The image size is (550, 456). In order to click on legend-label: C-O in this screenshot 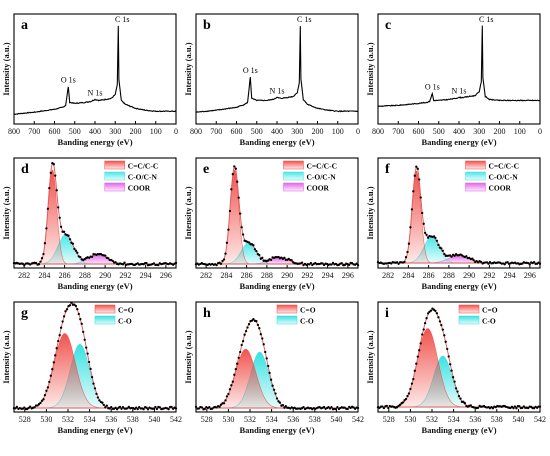, I will do `click(307, 321)`.